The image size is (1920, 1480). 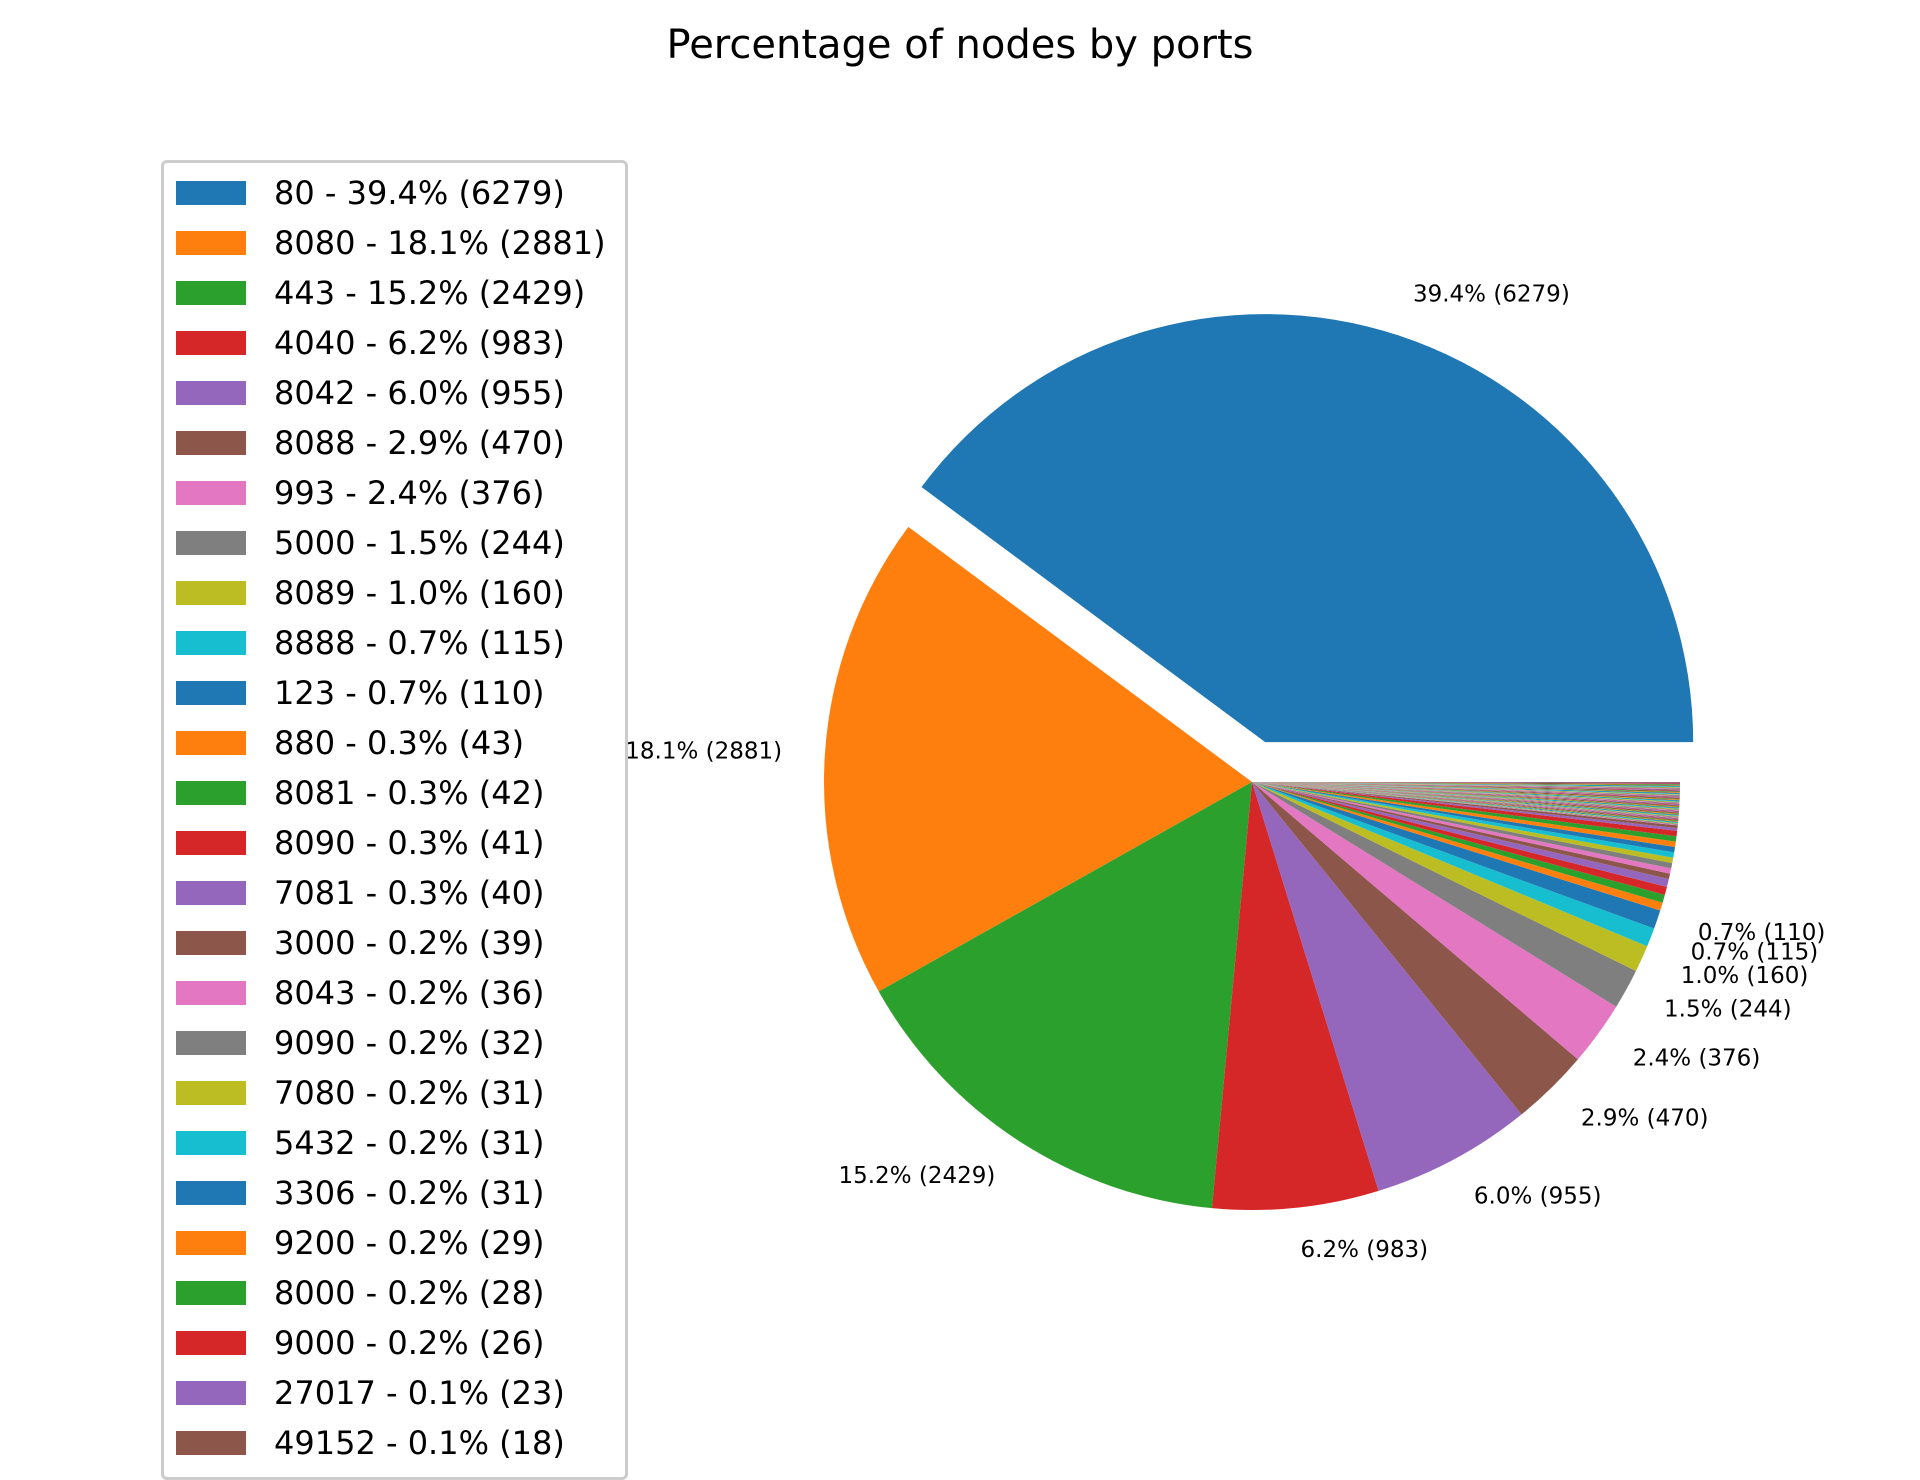 I want to click on legend-item-8088: 8088 - 2.9% (470), so click(x=370, y=443).